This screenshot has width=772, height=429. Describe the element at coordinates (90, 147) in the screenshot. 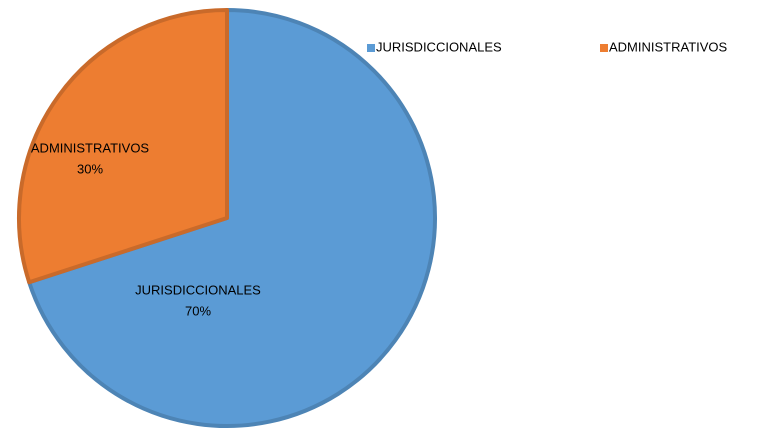

I see `slice-label: ADMINISTRATIVOS` at that location.